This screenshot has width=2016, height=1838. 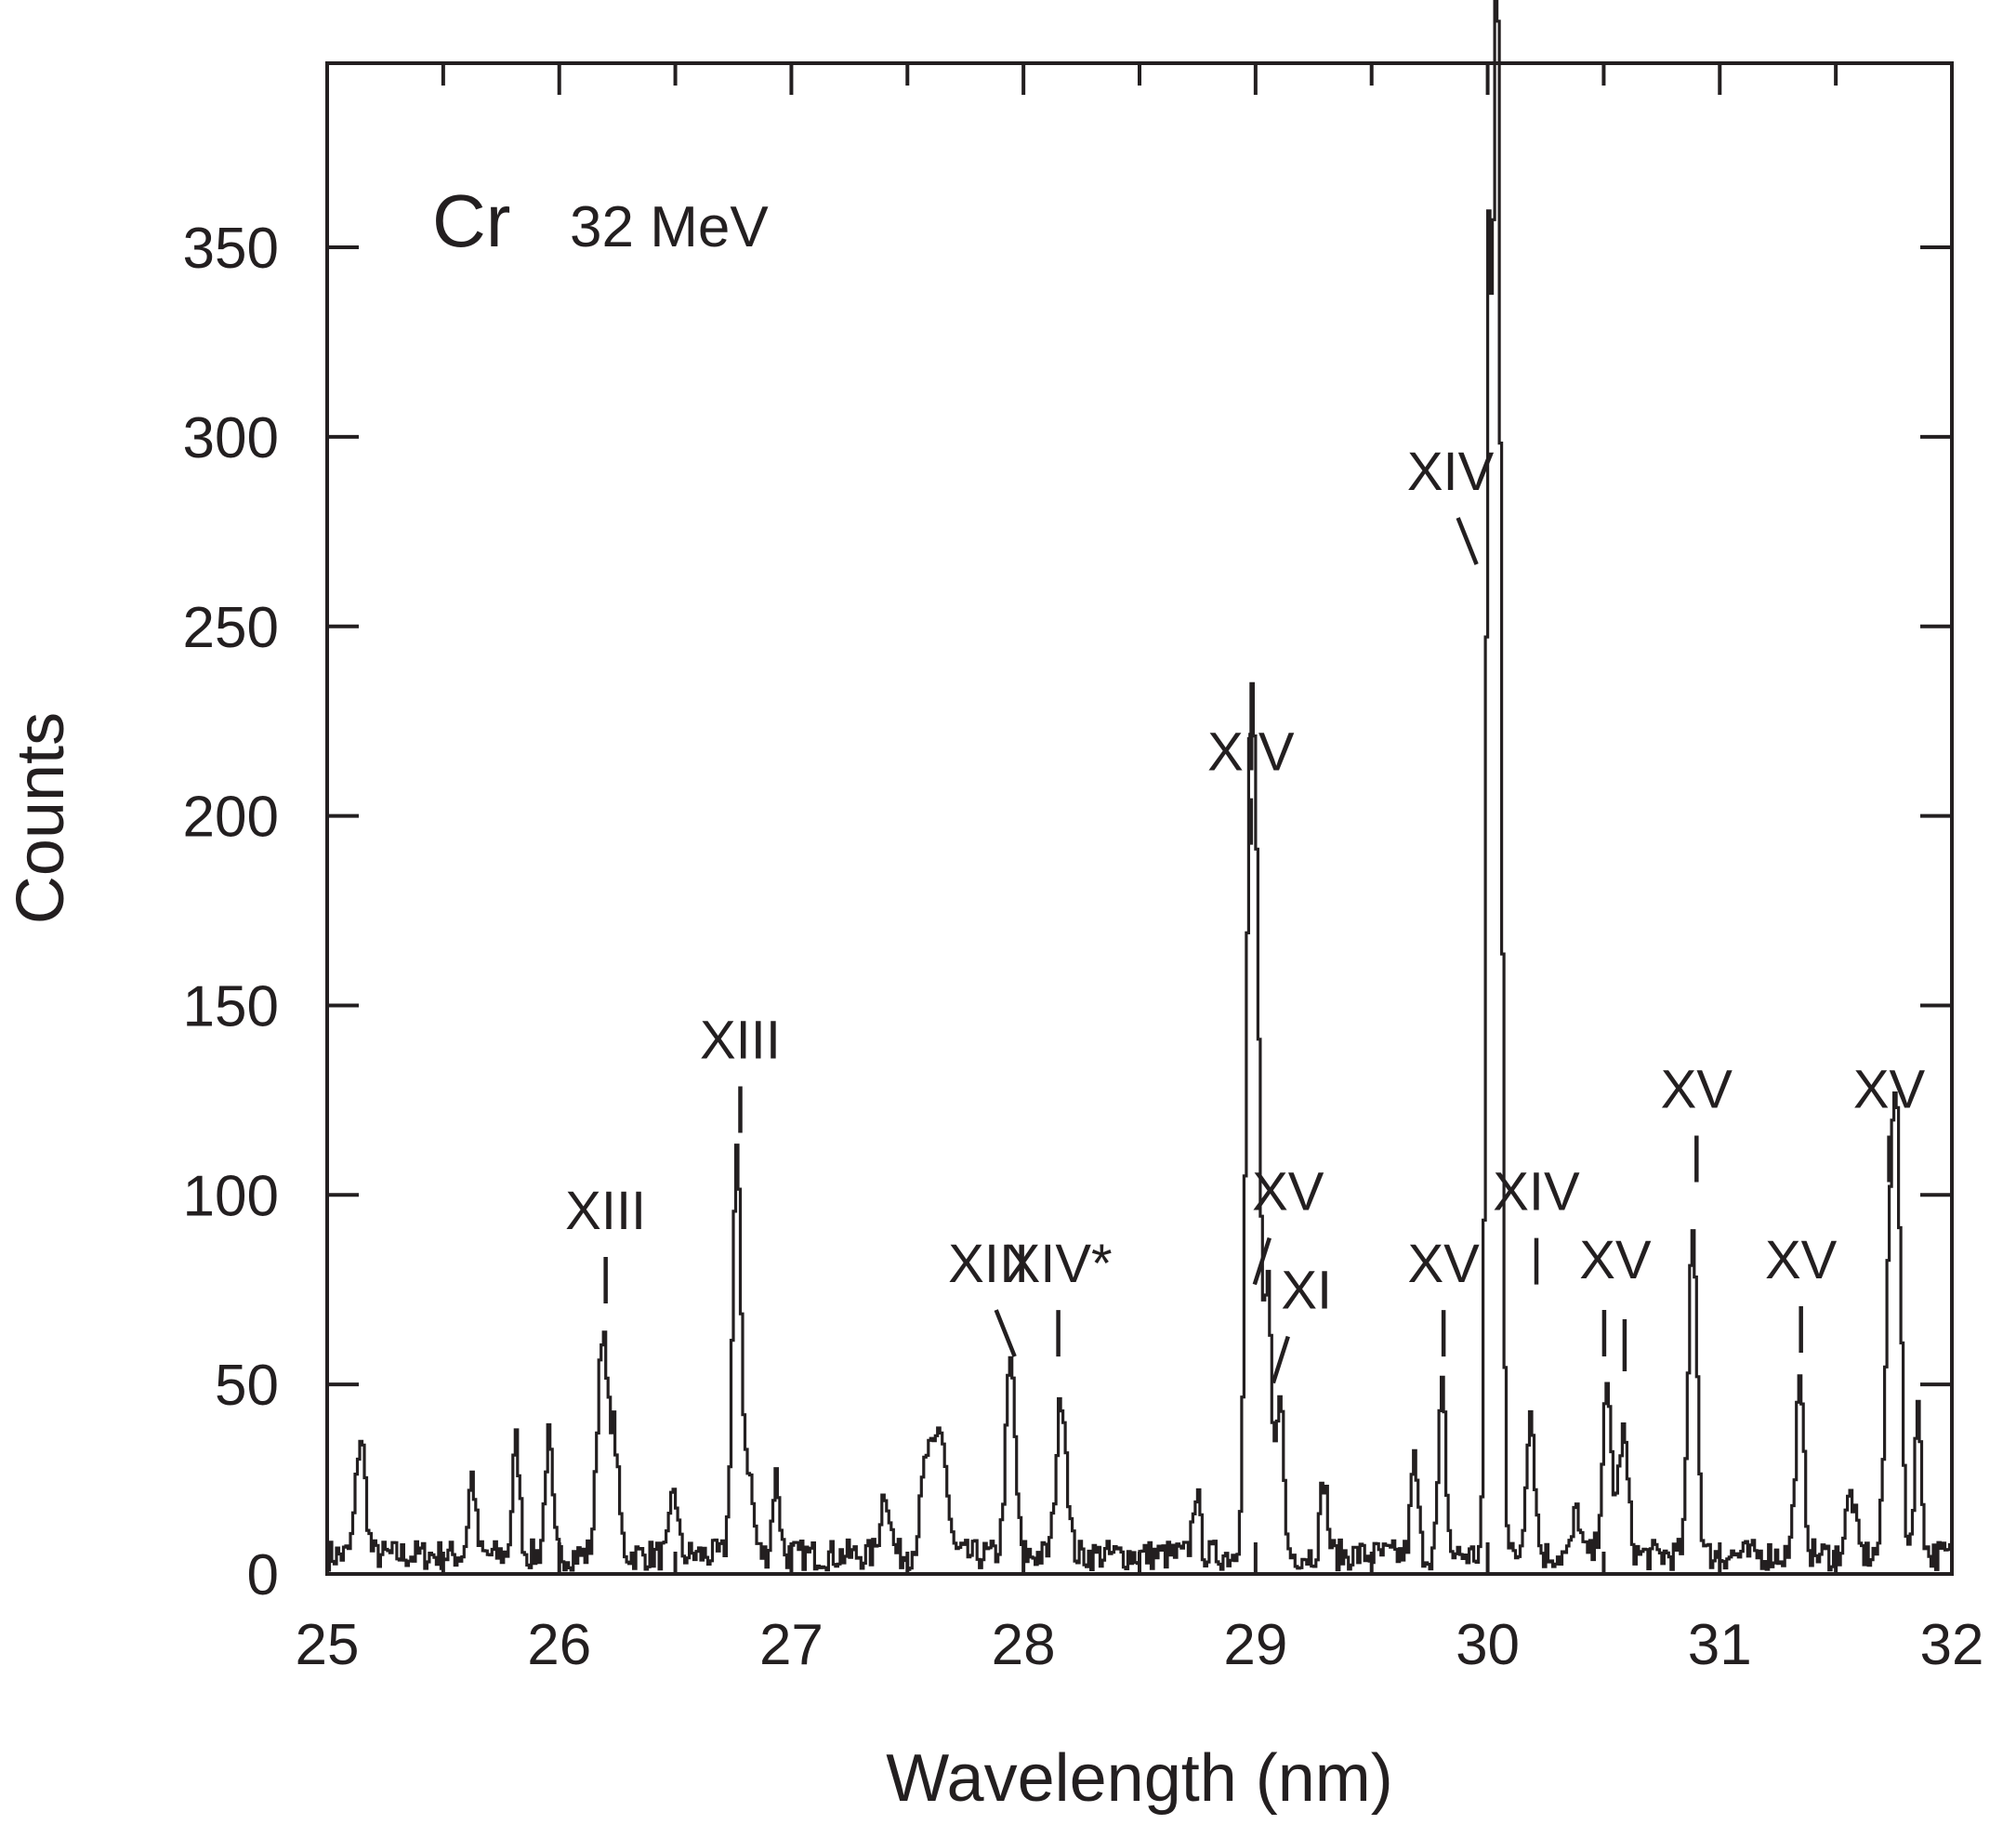 I want to click on peak-annotation: XIV*, so click(x=1059, y=1295).